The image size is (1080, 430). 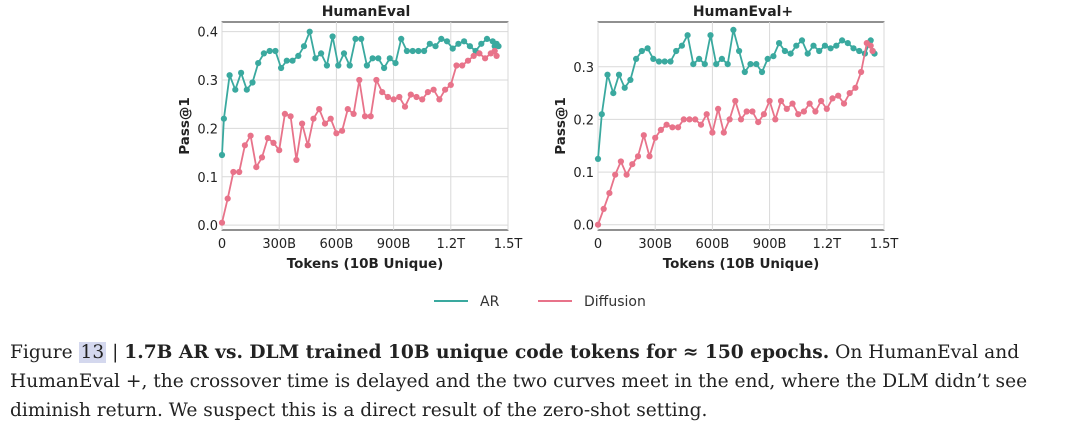 I want to click on grid-lines, so click(x=365, y=126).